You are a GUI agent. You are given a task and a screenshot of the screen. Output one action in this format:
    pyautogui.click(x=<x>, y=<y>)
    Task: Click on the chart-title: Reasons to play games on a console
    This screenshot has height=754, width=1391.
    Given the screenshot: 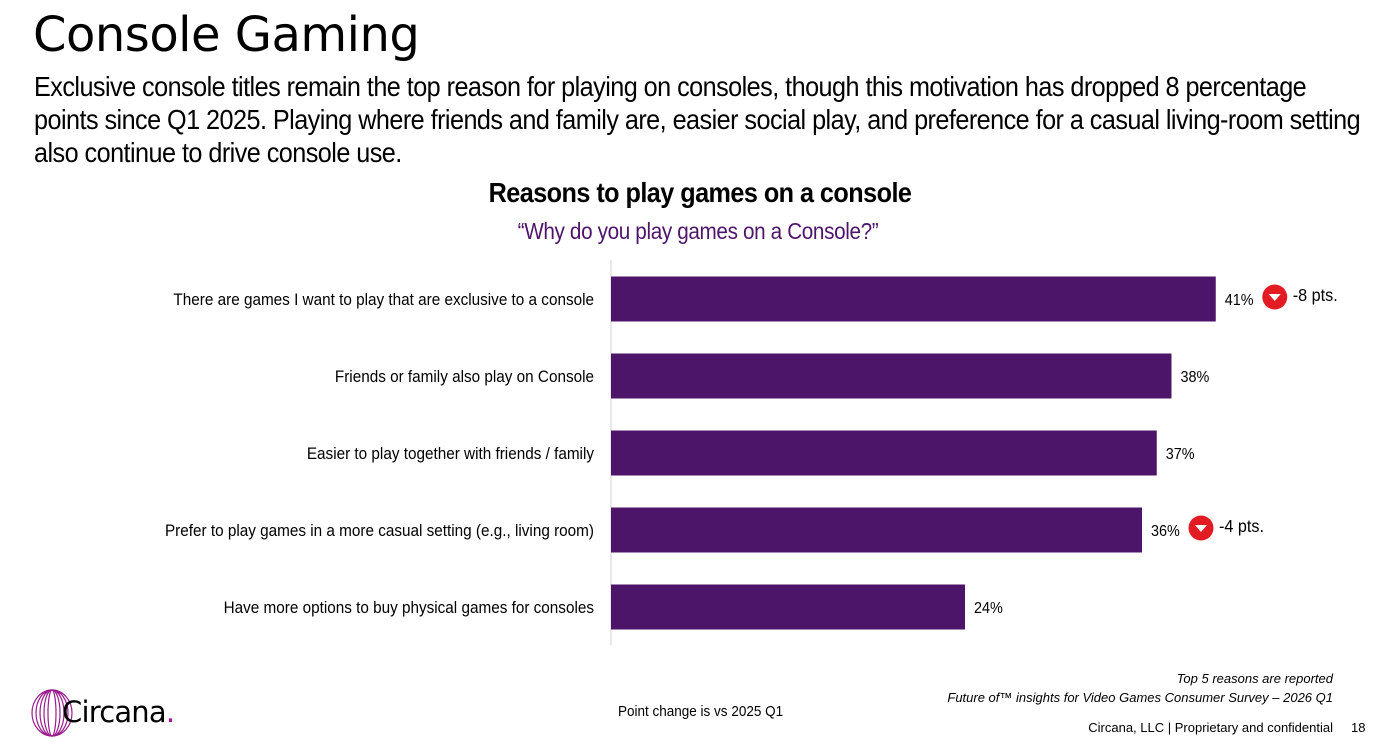 What is the action you would take?
    pyautogui.click(x=700, y=192)
    